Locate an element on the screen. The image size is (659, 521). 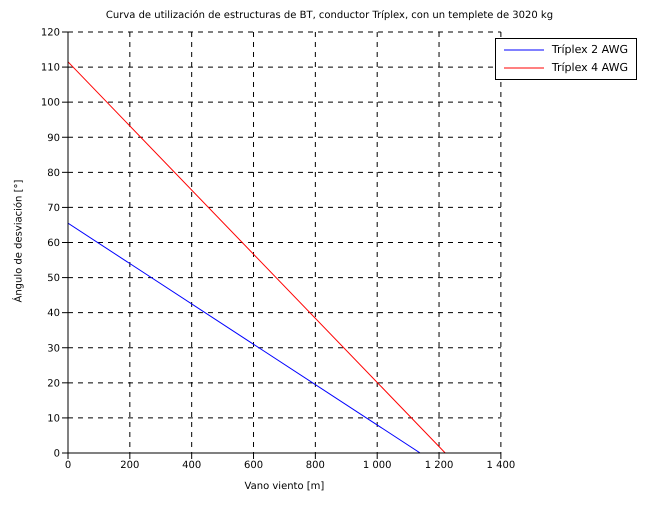
x-tick-label: 400 is located at coordinates (192, 466).